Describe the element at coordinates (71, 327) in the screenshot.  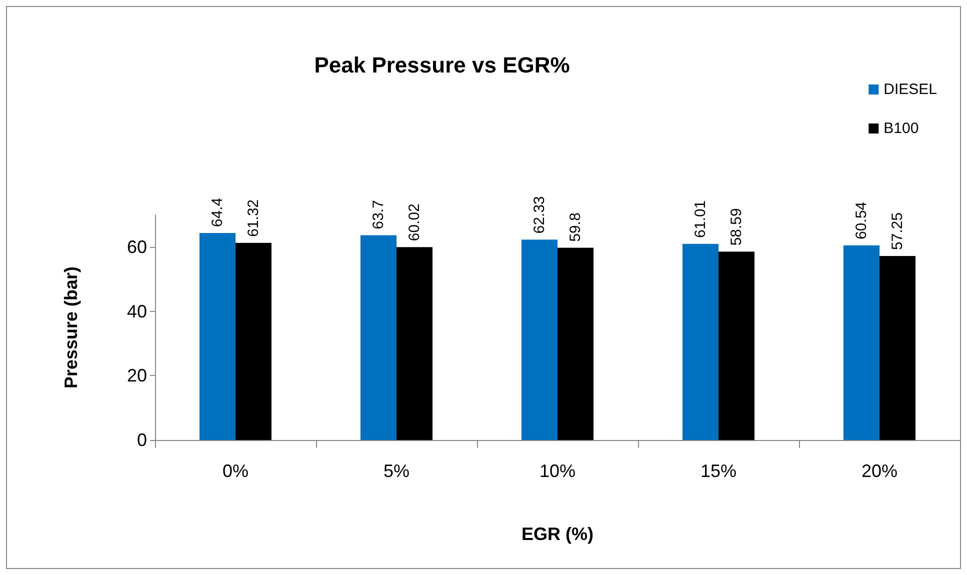
I see `y-axis-title: Pressure (bar)` at that location.